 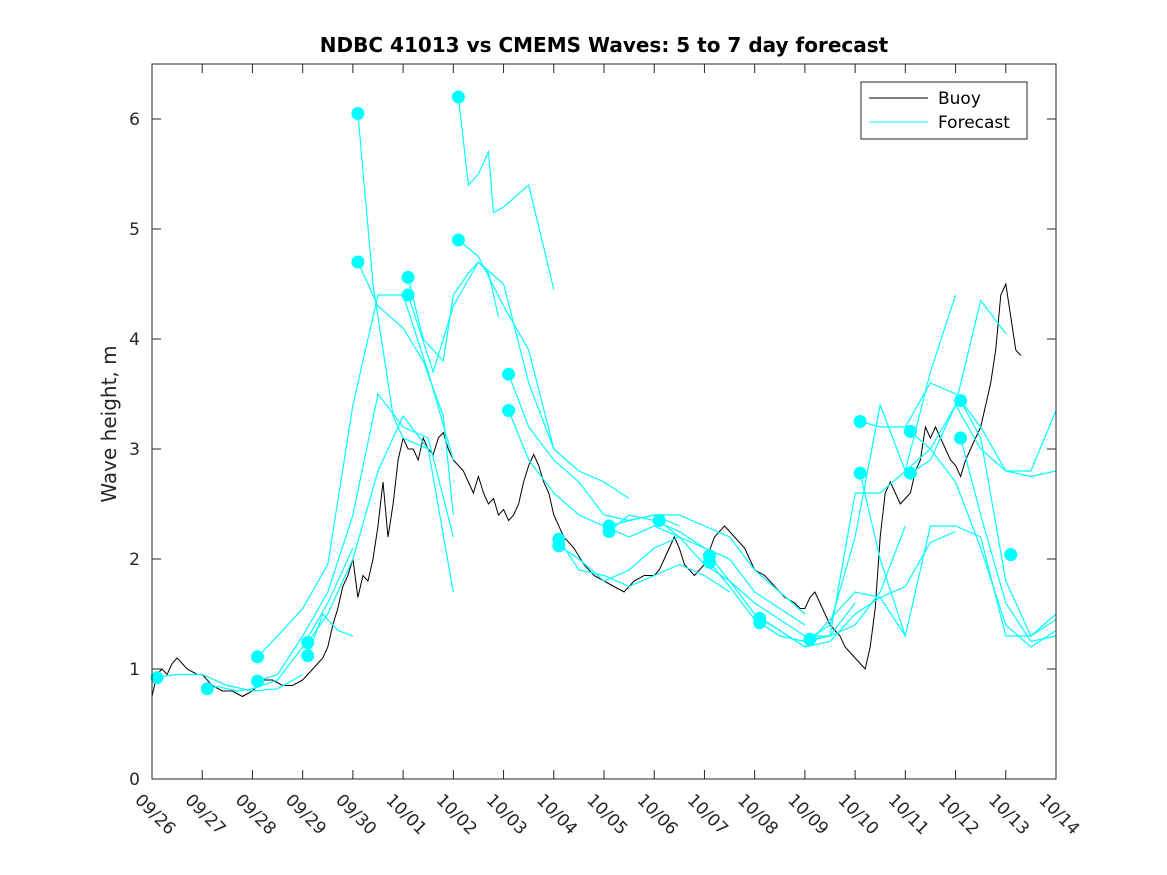 I want to click on y-tick-label: 2, so click(x=134, y=560).